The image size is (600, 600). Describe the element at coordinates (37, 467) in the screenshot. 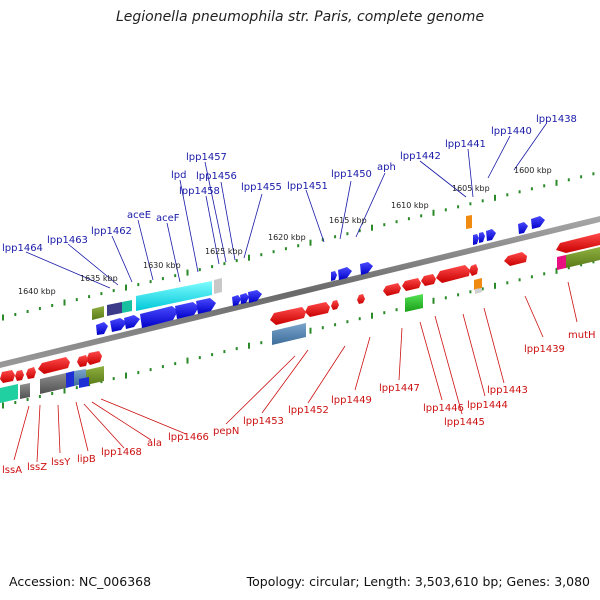

I see `label-lssZ: lssZ` at that location.